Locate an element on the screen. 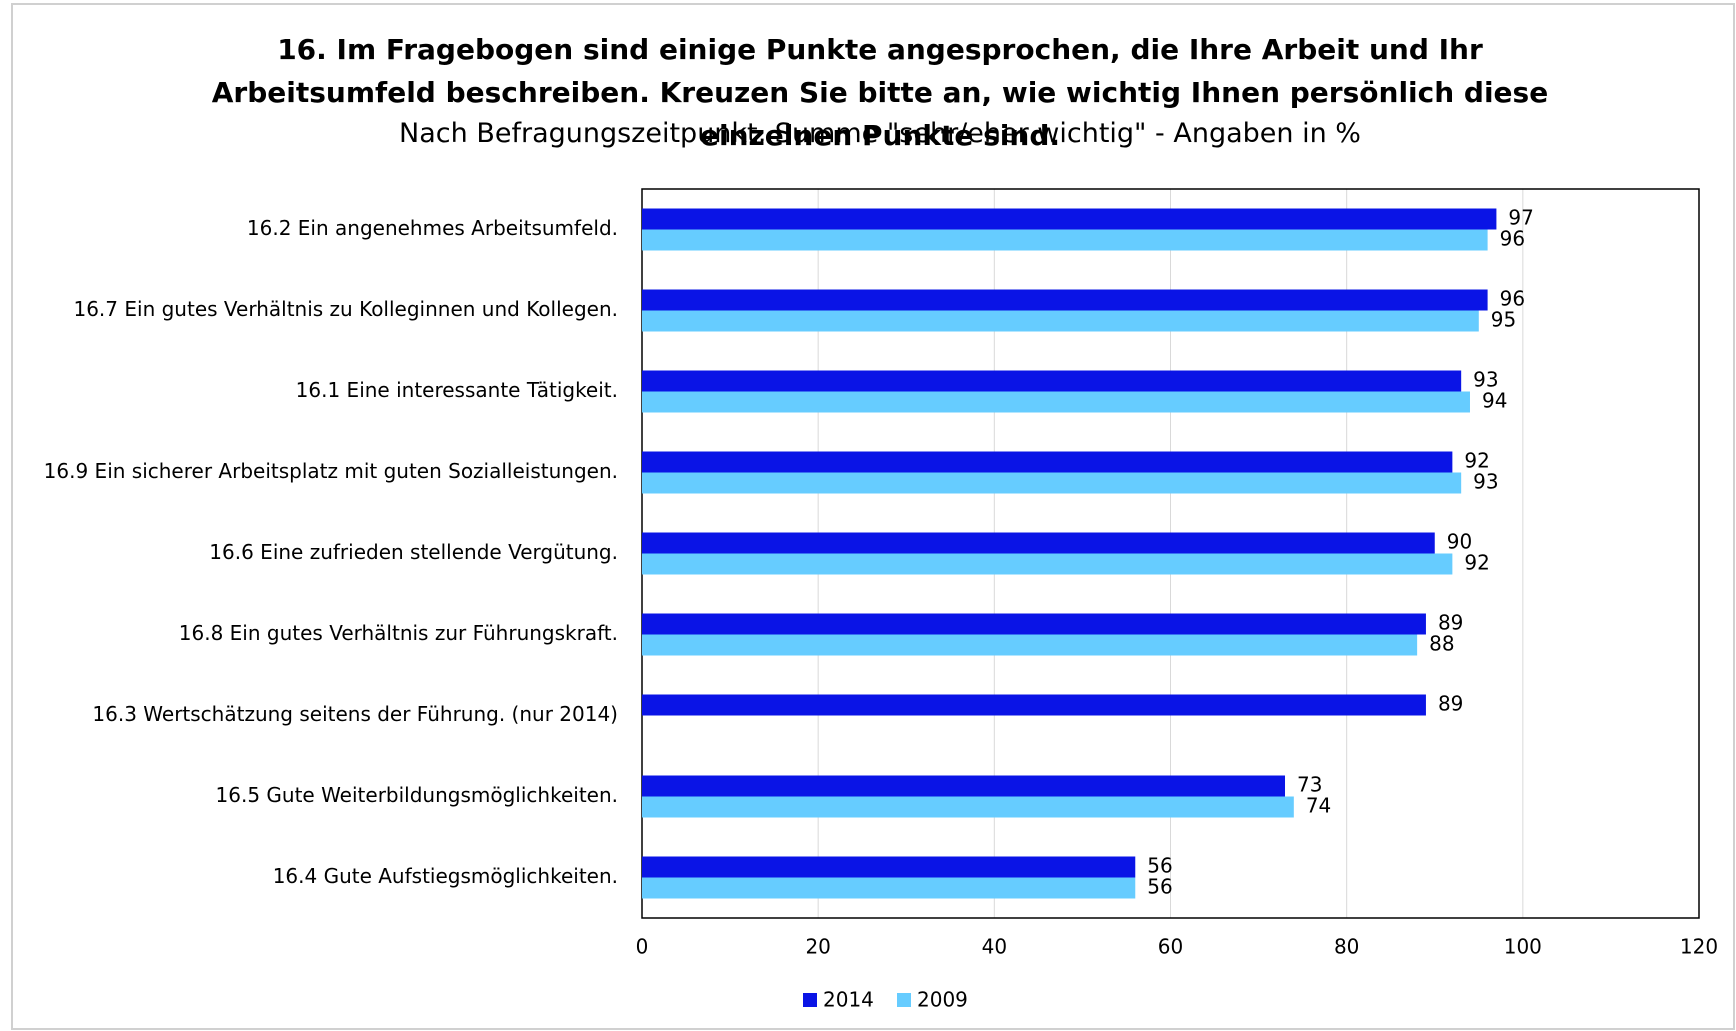 Image resolution: width=1736 pixels, height=1031 pixels. y-tick-label: 16.2 Ein angenehmes Arbeitsumfeld. is located at coordinates (432, 228).